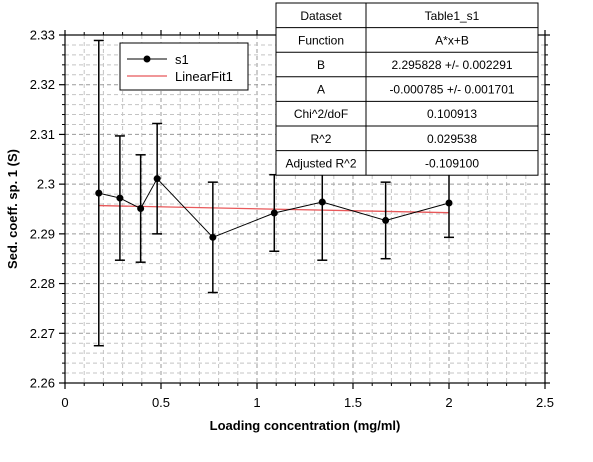  I want to click on table-param-name: Chi^2/doF, so click(321, 114).